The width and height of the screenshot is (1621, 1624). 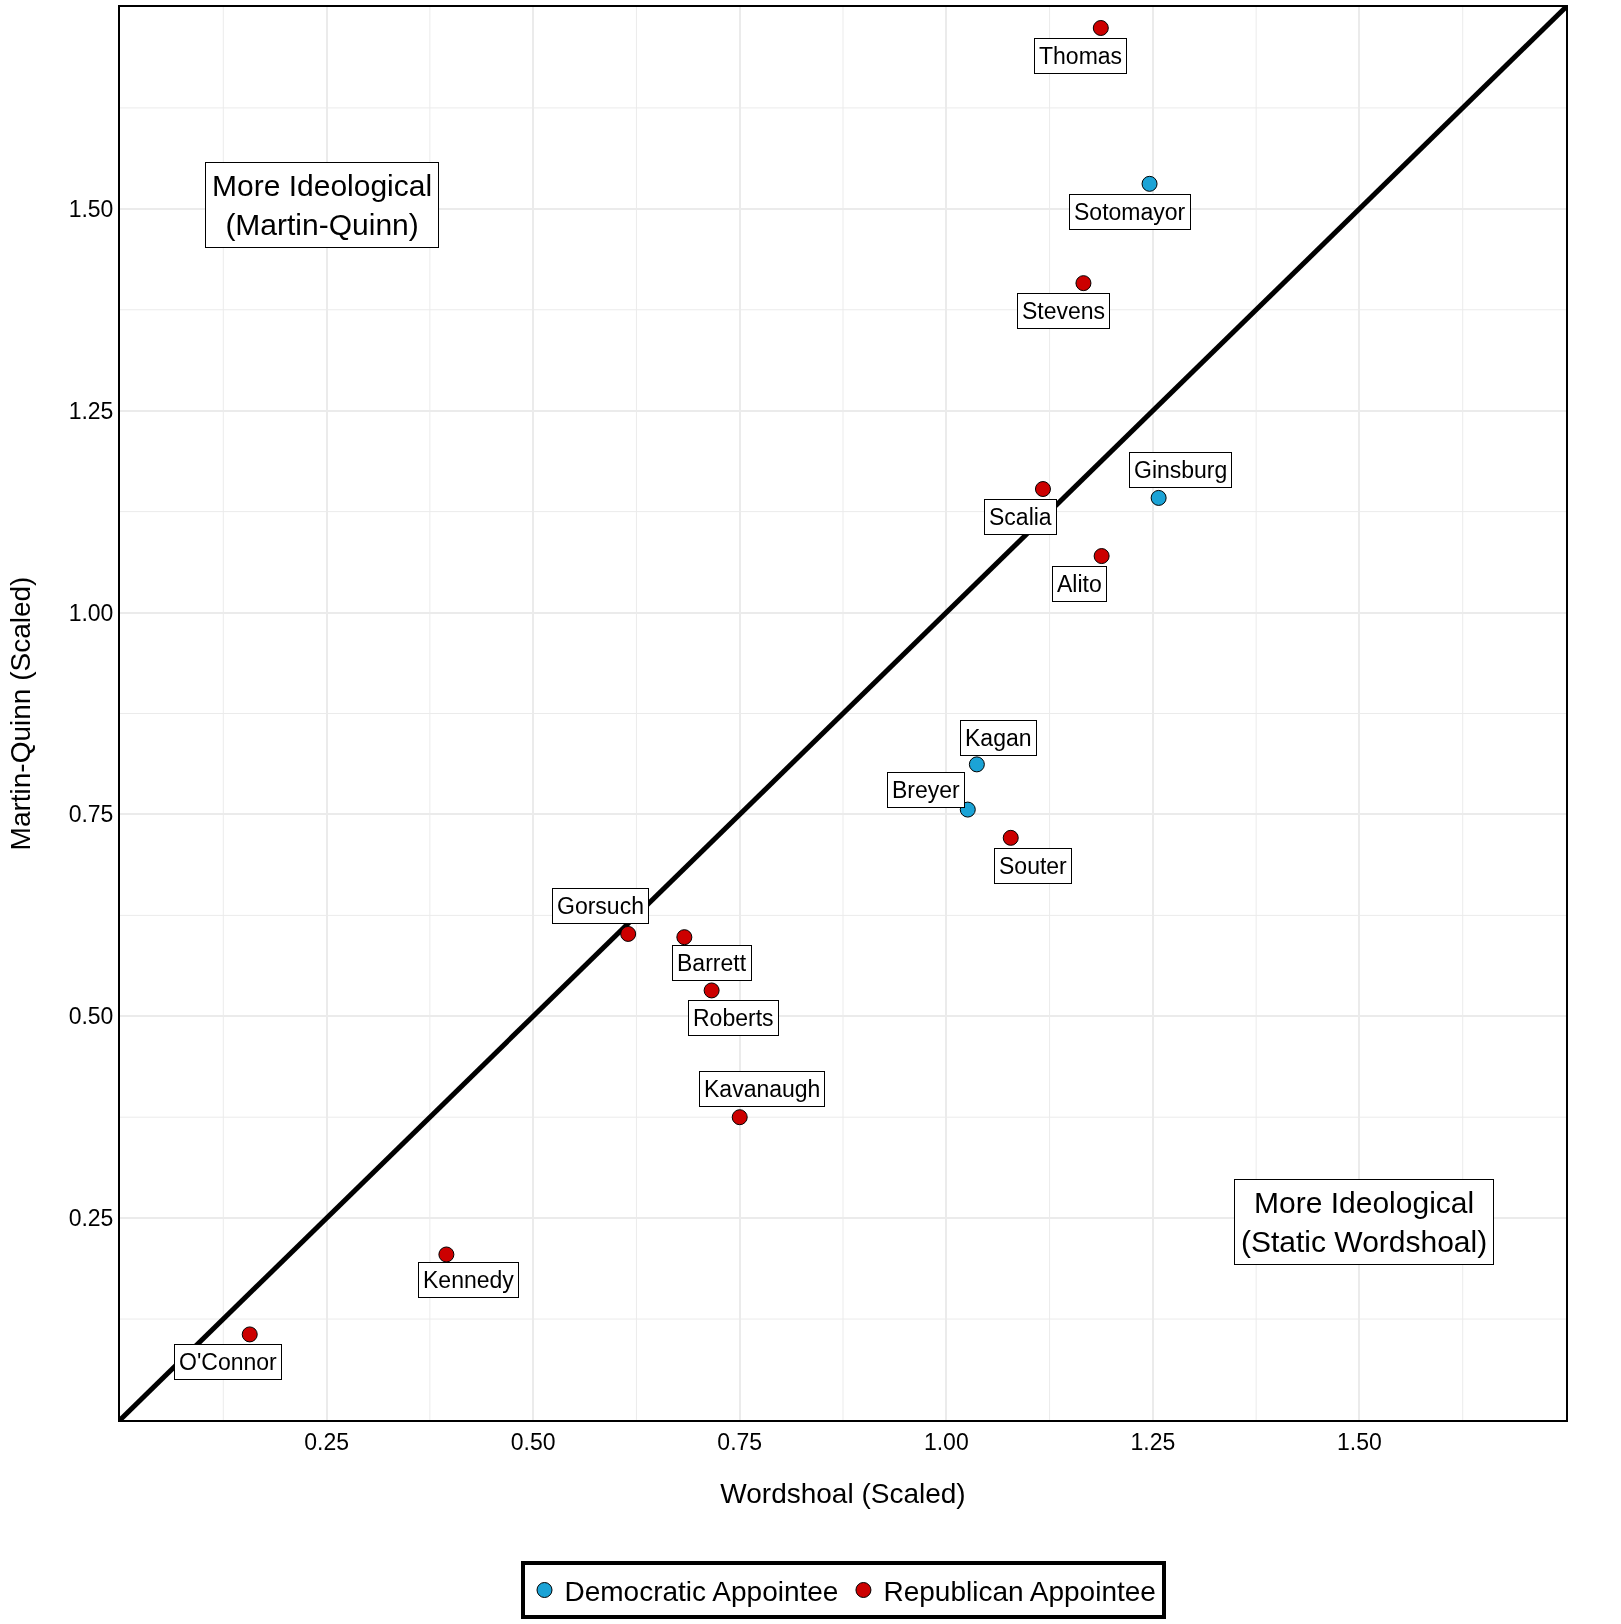 I want to click on x-axis-title: Wordshoal (Scaled), so click(x=843, y=1494).